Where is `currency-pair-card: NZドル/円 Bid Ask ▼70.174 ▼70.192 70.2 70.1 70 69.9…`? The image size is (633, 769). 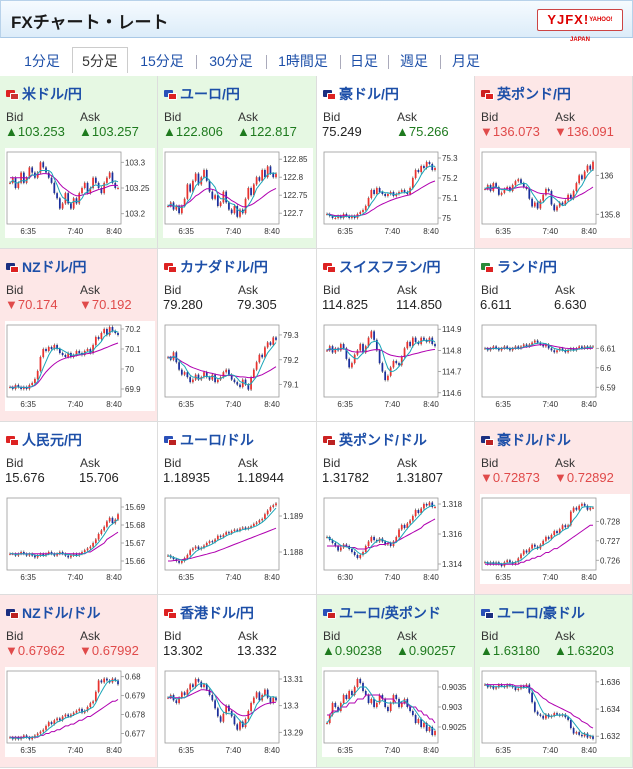 currency-pair-card: NZドル/円 Bid Ask ▼70.174 ▼70.192 70.2 70.1 70 69.9… is located at coordinates (79, 335).